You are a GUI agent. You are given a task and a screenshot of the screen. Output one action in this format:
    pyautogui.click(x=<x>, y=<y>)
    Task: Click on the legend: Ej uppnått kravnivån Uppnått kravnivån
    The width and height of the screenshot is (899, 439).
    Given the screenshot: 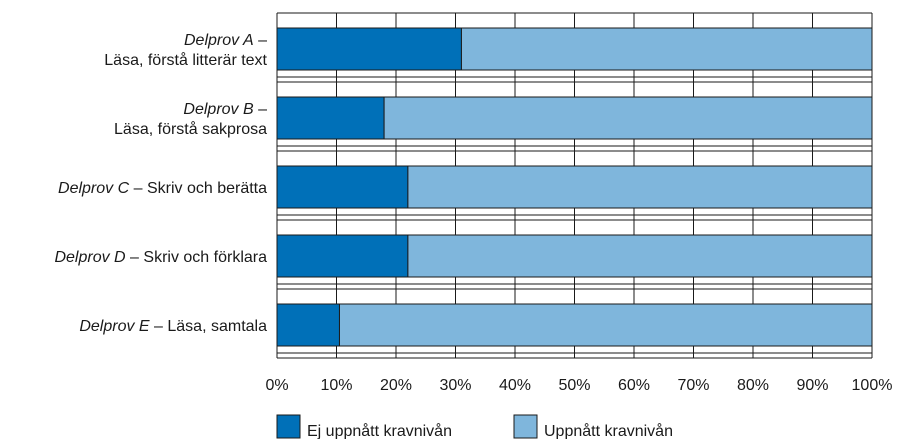 What is the action you would take?
    pyautogui.click(x=474, y=426)
    